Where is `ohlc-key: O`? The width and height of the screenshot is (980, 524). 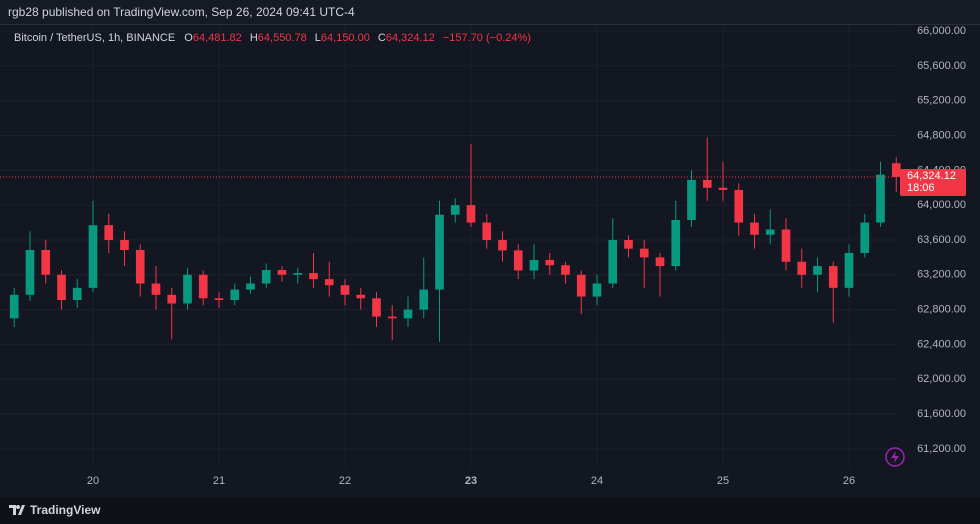
ohlc-key: O is located at coordinates (188, 38).